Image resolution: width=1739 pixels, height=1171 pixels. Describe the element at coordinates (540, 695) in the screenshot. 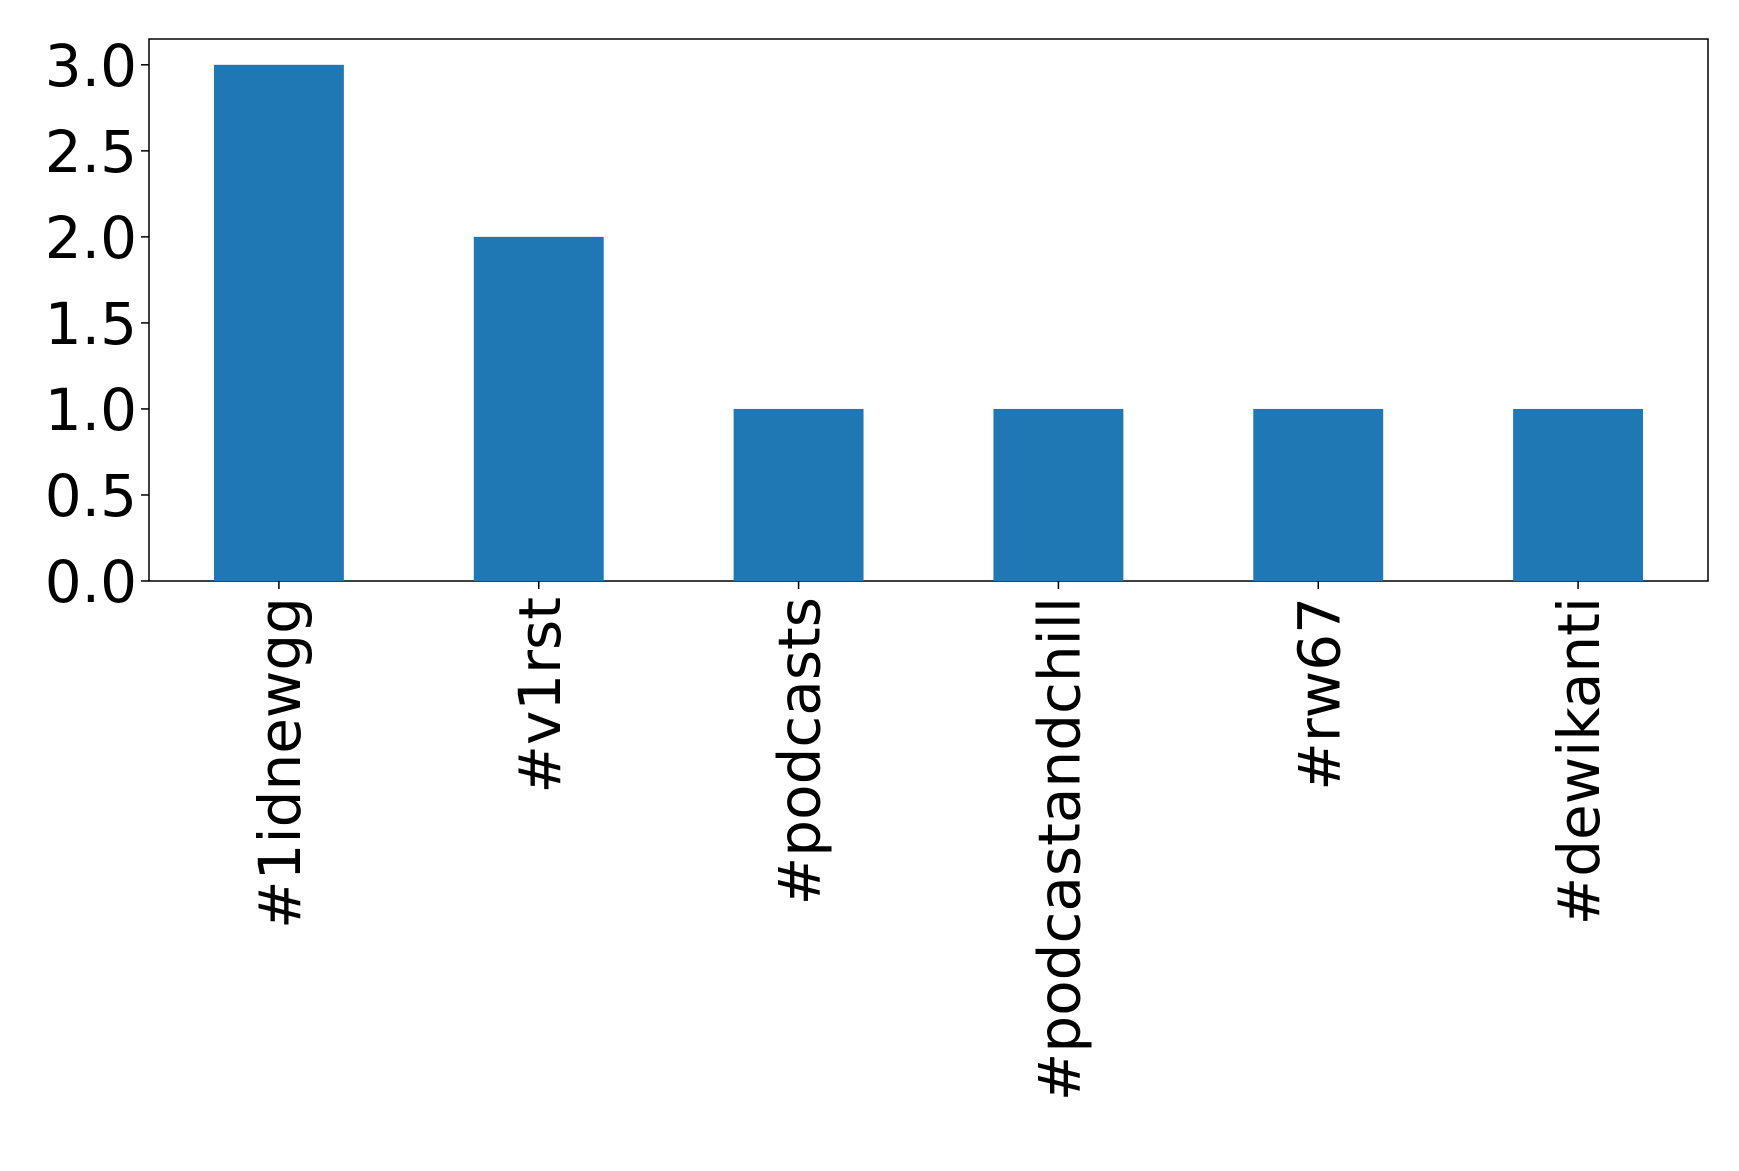

I see `x-tick-label: #v1rst` at that location.